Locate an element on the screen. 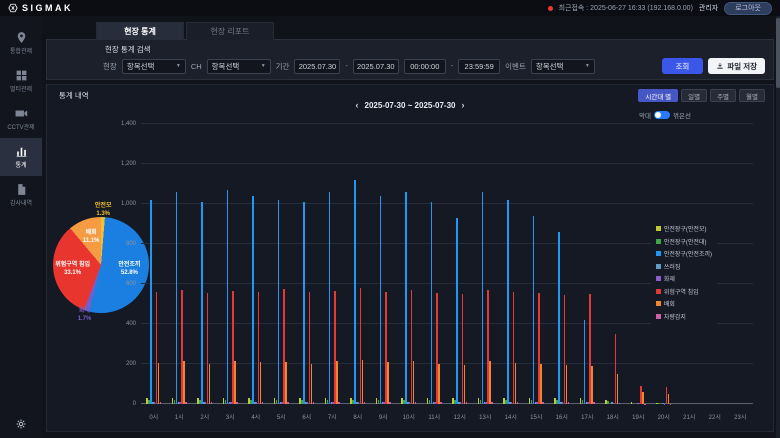  legend-item: 쓰러짐 is located at coordinates (683, 266).